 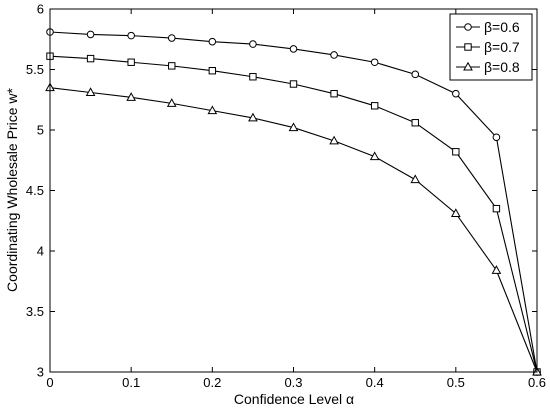 What do you see at coordinates (35, 311) in the screenshot?
I see `y-tick-label: 3.5` at bounding box center [35, 311].